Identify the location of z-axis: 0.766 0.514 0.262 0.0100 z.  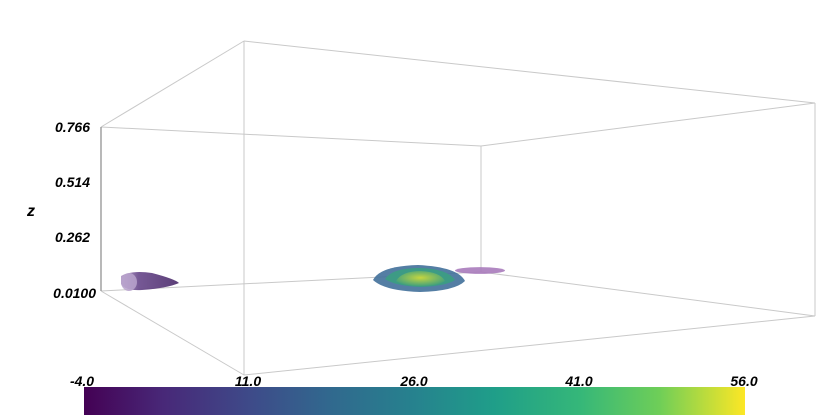
(61, 210).